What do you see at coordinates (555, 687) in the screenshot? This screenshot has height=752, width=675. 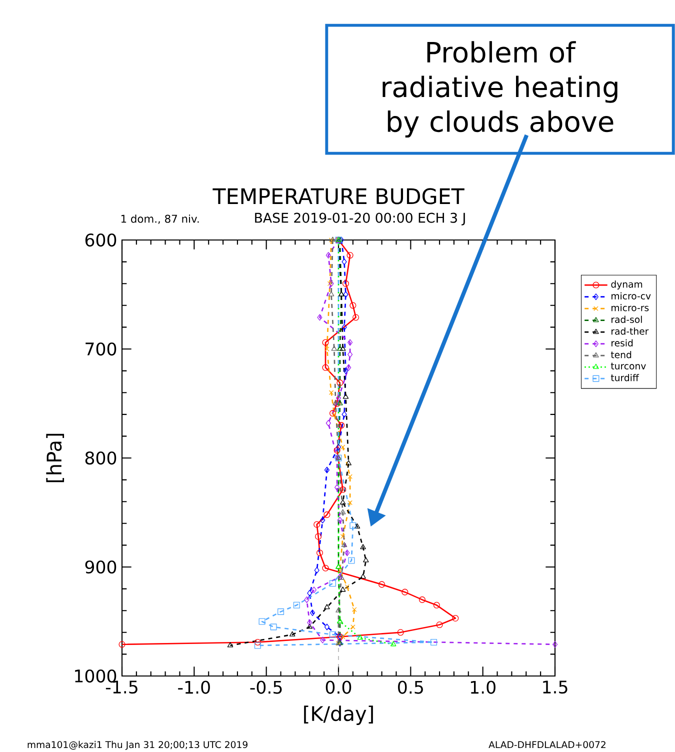 I see `x-tick-label: 1.5` at bounding box center [555, 687].